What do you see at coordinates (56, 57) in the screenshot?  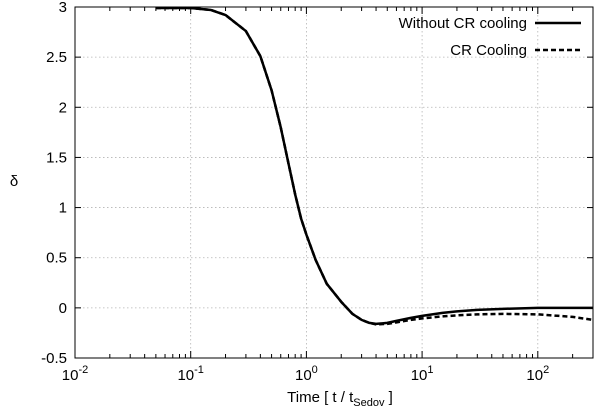 I see `y-tick-label: 2.5` at bounding box center [56, 57].